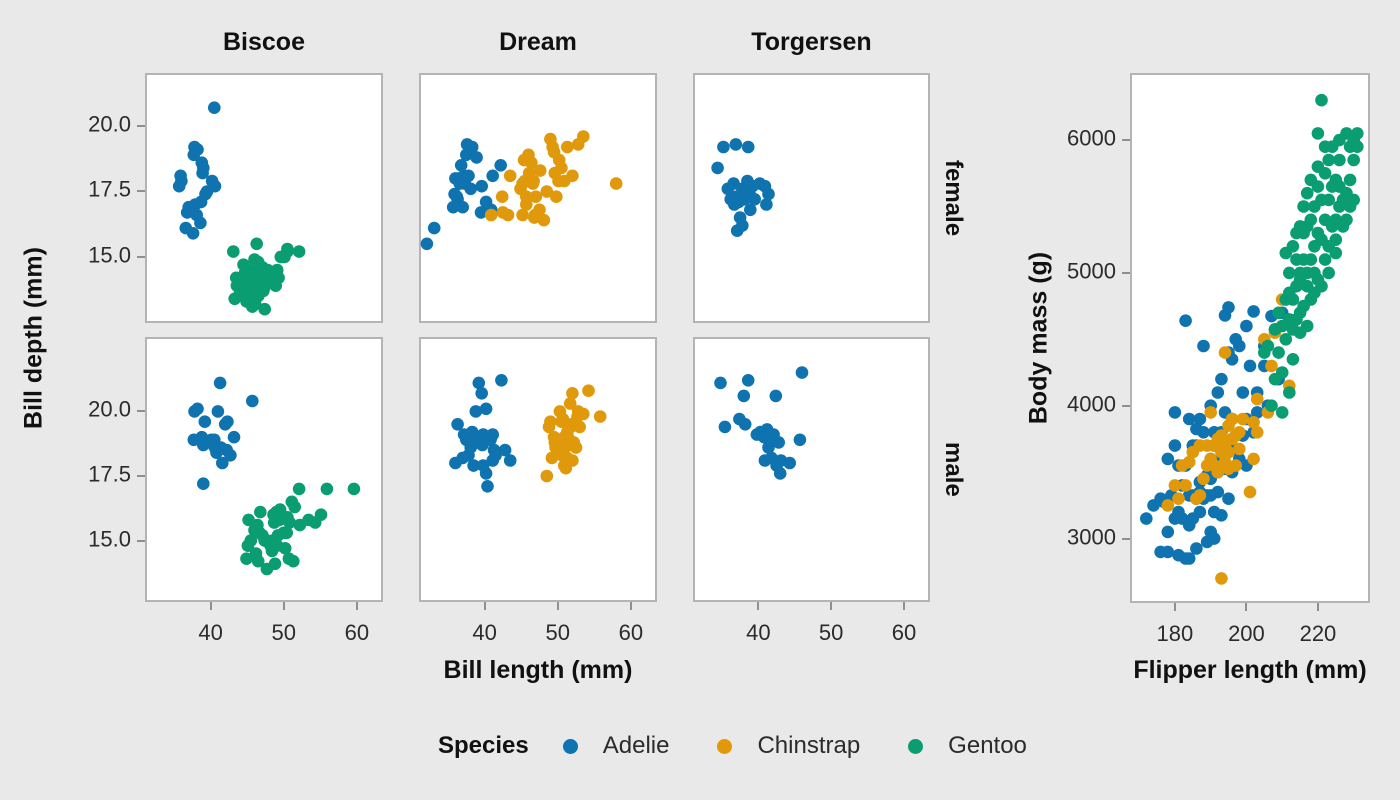 This screenshot has width=1400, height=800. What do you see at coordinates (264, 42) in the screenshot?
I see `facet-col-title-biscoe: Biscoe` at bounding box center [264, 42].